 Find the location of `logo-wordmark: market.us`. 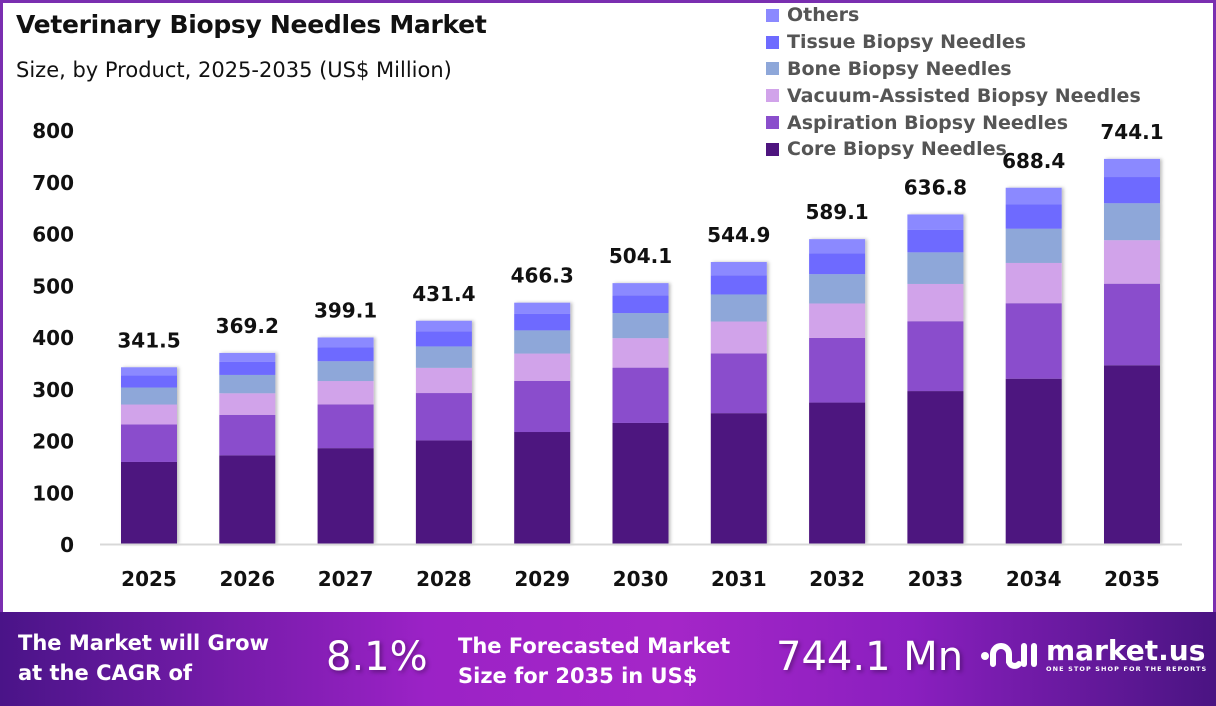

logo-wordmark: market.us is located at coordinates (1126, 650).